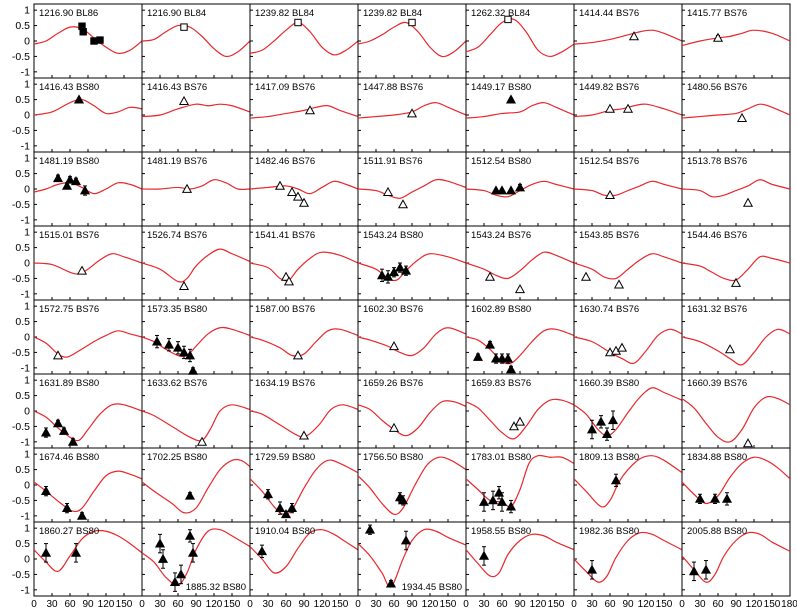 This screenshot has height=612, width=797. I want to click on panel-26: 1543.24 BS76, so click(520, 263).